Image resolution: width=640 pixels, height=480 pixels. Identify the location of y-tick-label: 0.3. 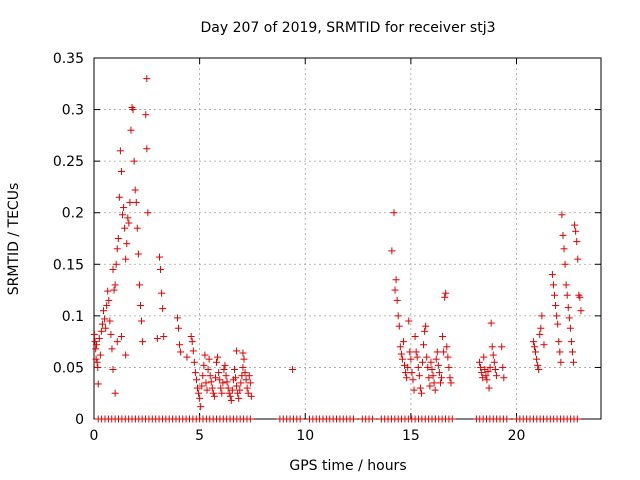
(73, 111).